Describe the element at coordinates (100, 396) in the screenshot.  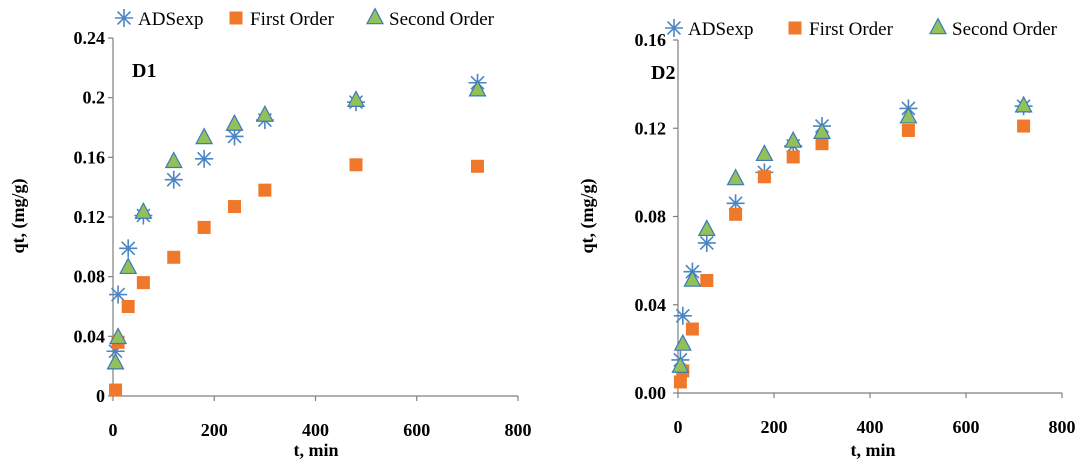
I see `y-tick-label: 0` at that location.